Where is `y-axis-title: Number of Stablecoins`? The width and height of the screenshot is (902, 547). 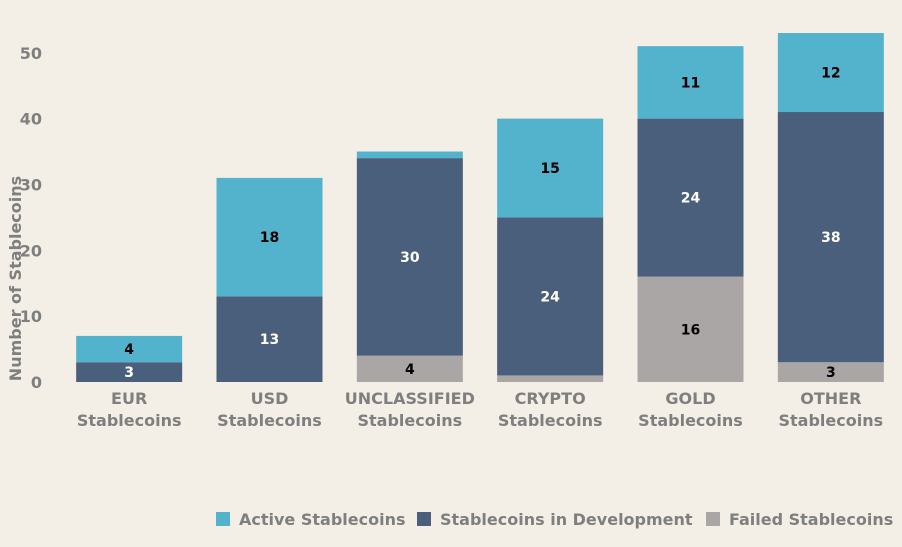 y-axis-title: Number of Stablecoins is located at coordinates (15, 278).